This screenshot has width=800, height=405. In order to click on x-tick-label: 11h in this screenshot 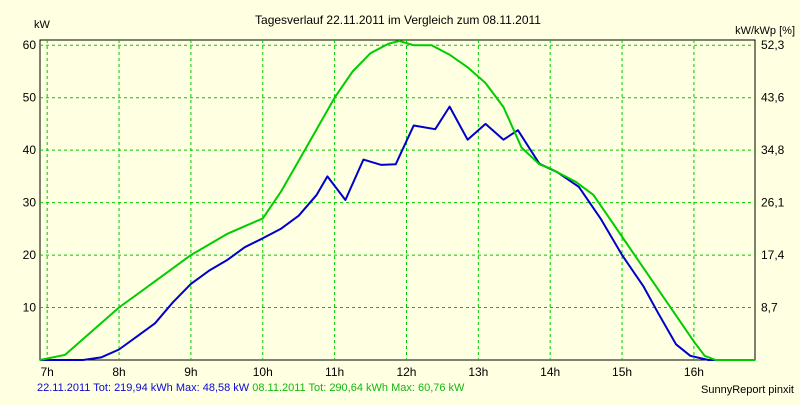, I will do `click(334, 372)`.